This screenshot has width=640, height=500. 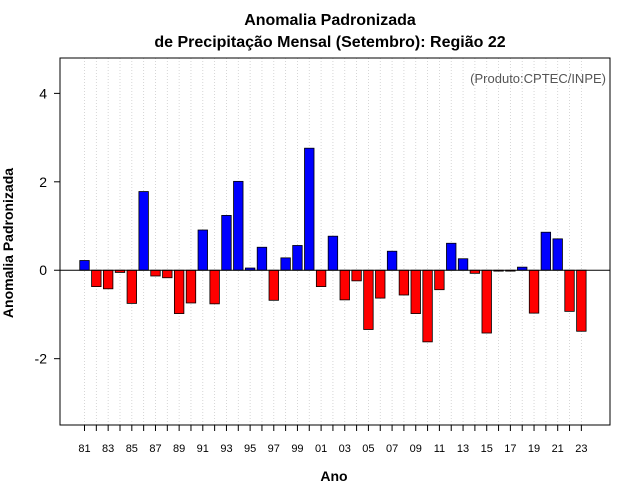 What do you see at coordinates (538, 78) in the screenshot?
I see `credit-label: (Produto:CPTEC/INPE)` at bounding box center [538, 78].